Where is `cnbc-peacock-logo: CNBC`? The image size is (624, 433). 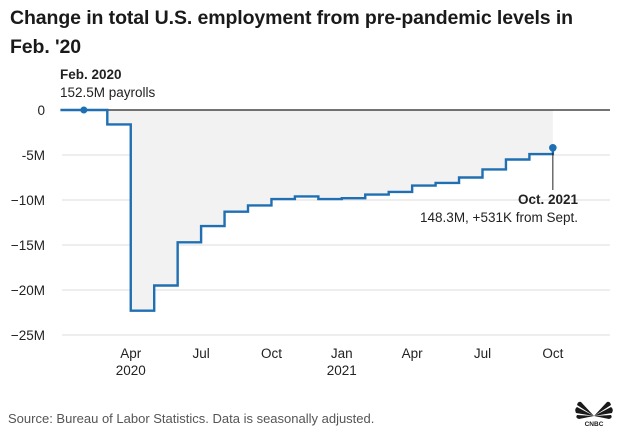
cnbc-peacock-logo: CNBC is located at coordinates (594, 414).